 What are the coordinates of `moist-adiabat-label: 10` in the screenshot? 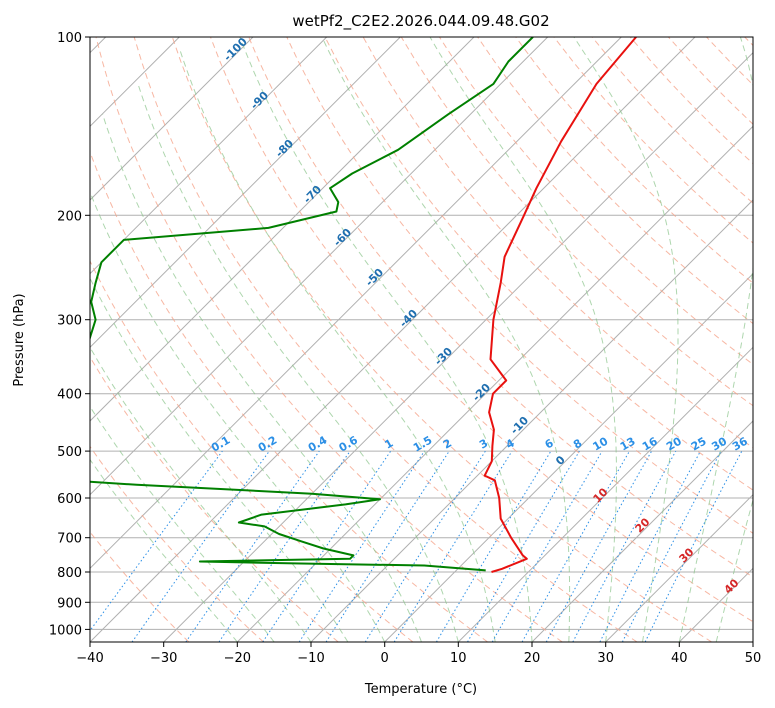 It's located at (601, 495).